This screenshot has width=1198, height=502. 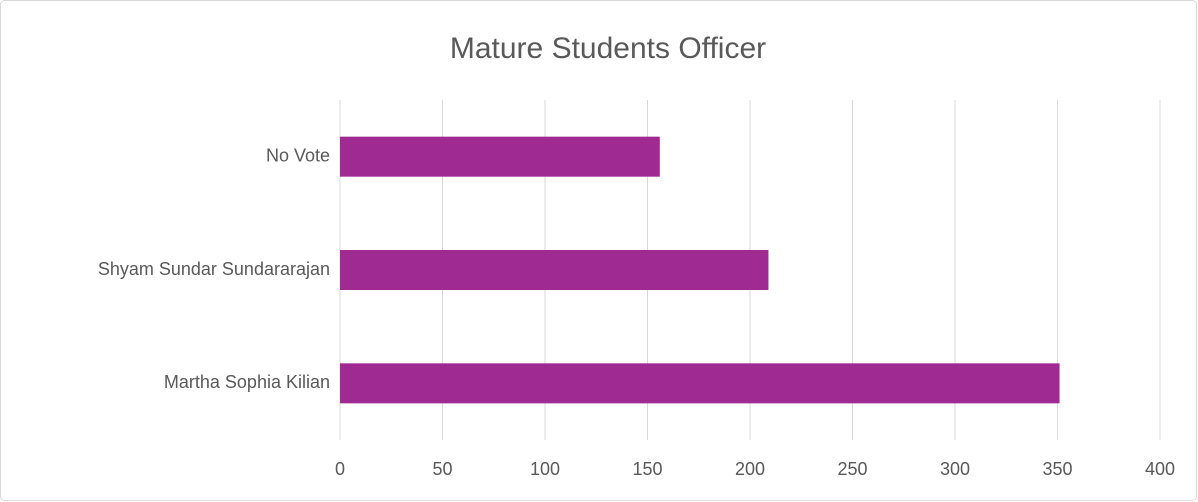 I want to click on x-tick-label: 200, so click(x=750, y=469).